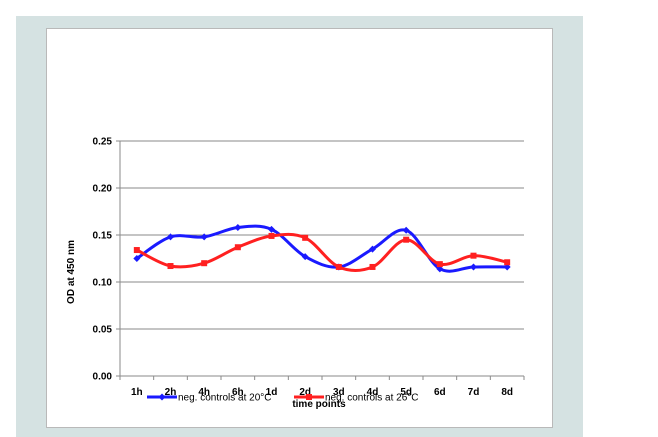 The image size is (658, 437). I want to click on y-tick-label: 0.10, so click(103, 283).